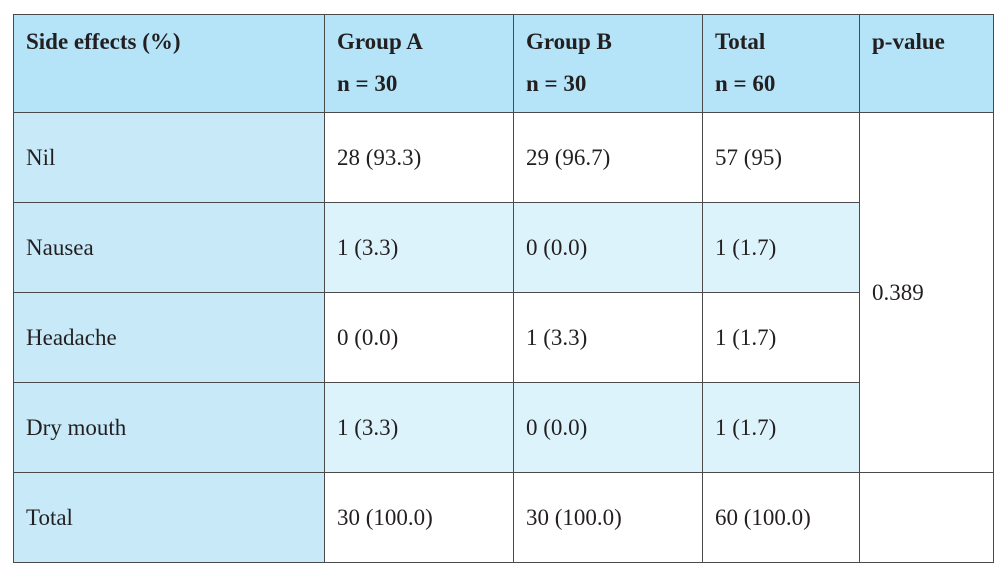 The height and width of the screenshot is (563, 1003). Describe the element at coordinates (926, 292) in the screenshot. I see `cell-p-value: 0.389` at that location.